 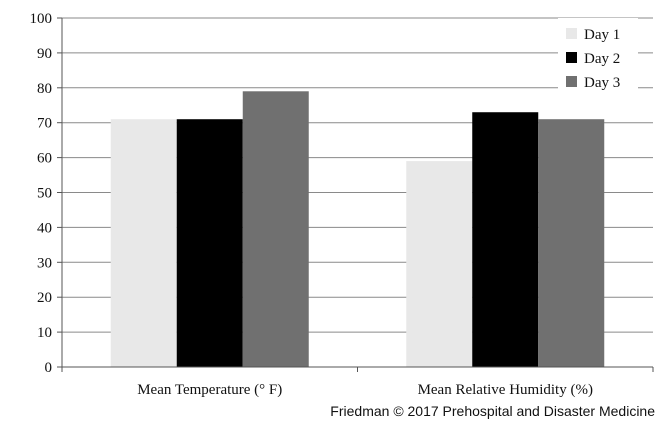 What do you see at coordinates (602, 83) in the screenshot?
I see `legend-label: Day 3` at bounding box center [602, 83].